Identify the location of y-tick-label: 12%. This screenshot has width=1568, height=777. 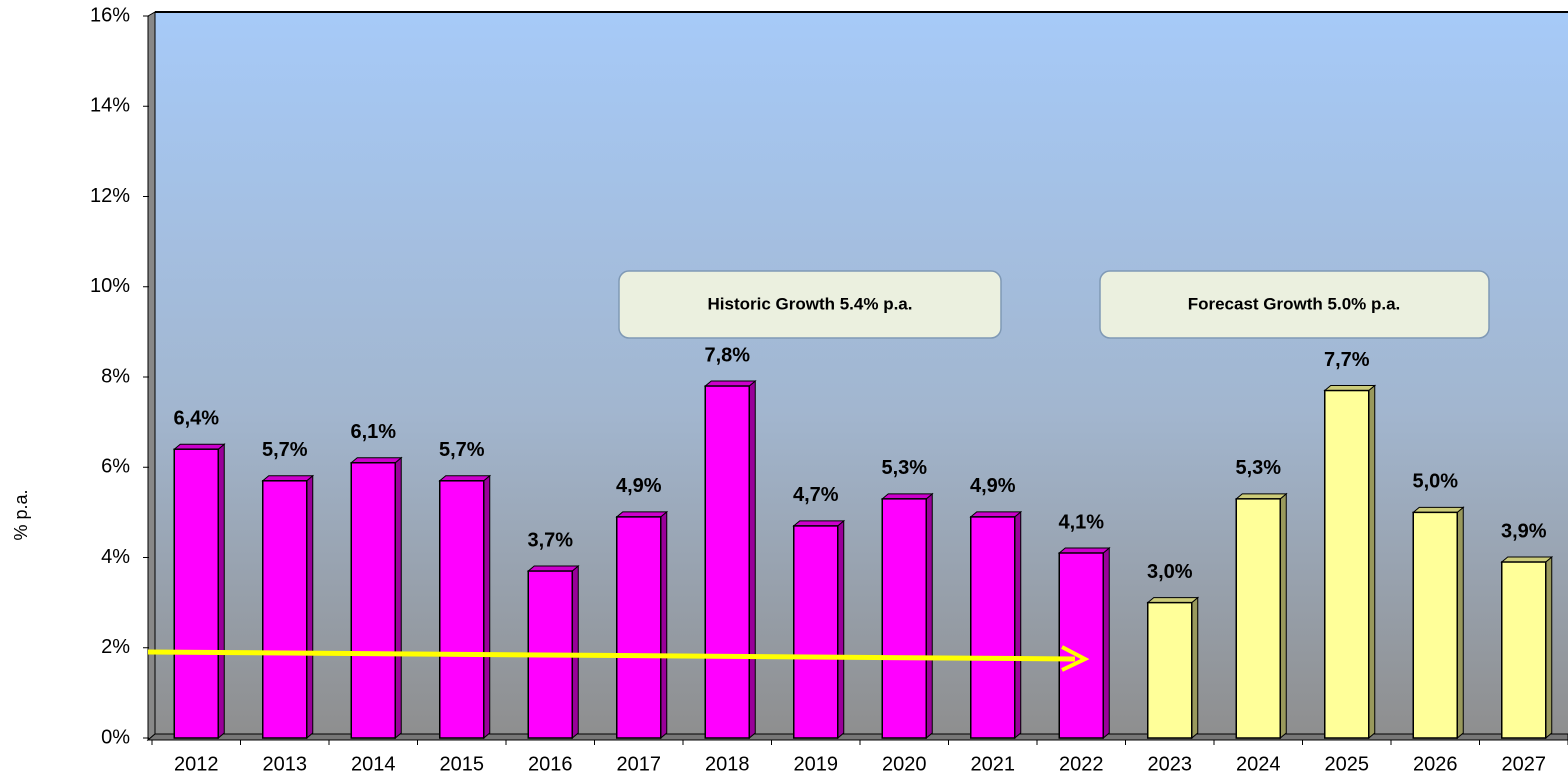
(110, 196).